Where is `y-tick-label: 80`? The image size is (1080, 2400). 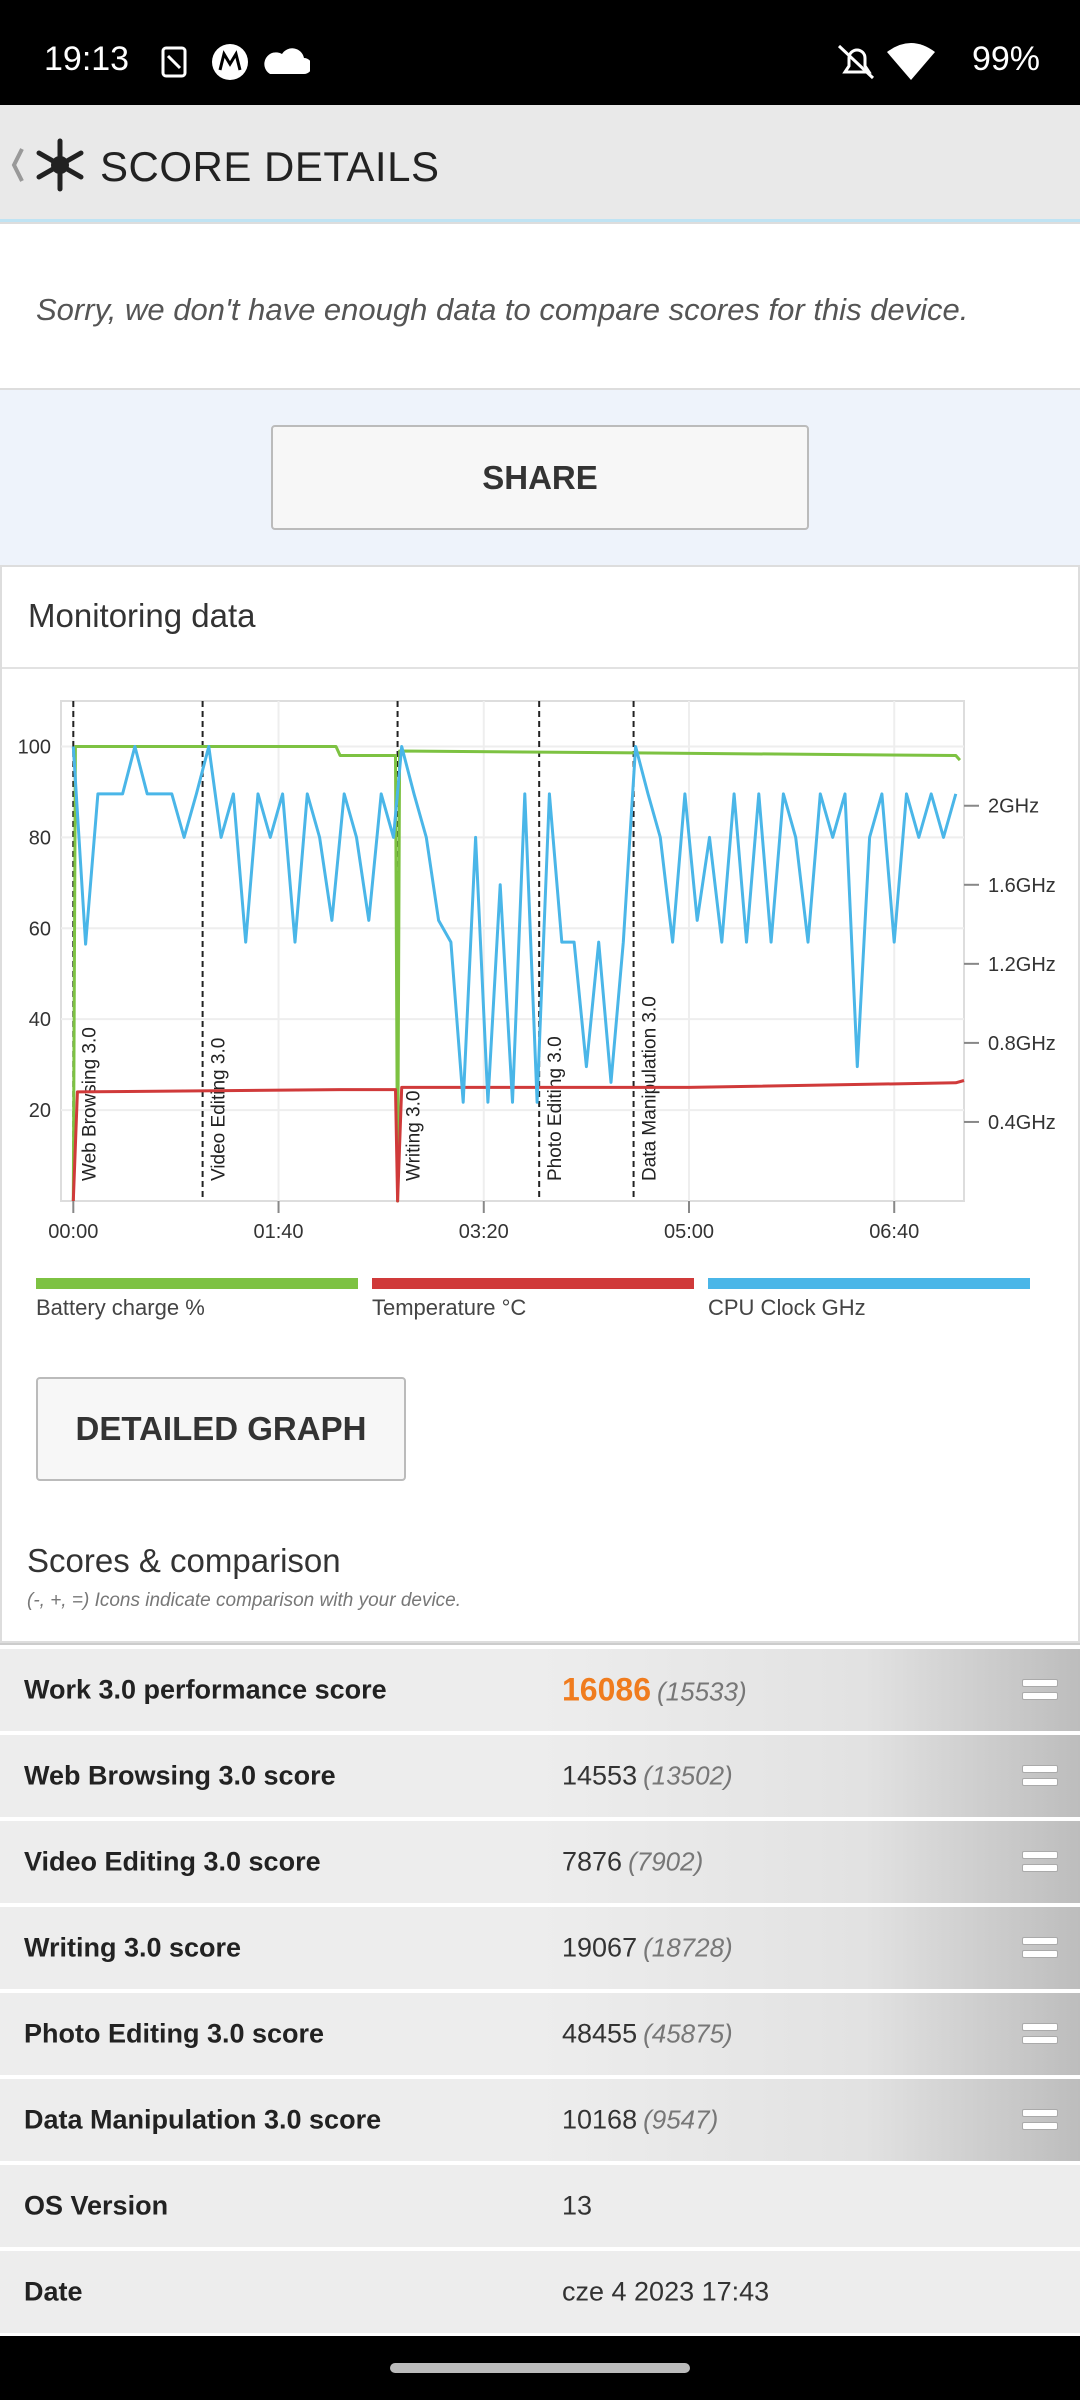
y-tick-label: 80 is located at coordinates (40, 838).